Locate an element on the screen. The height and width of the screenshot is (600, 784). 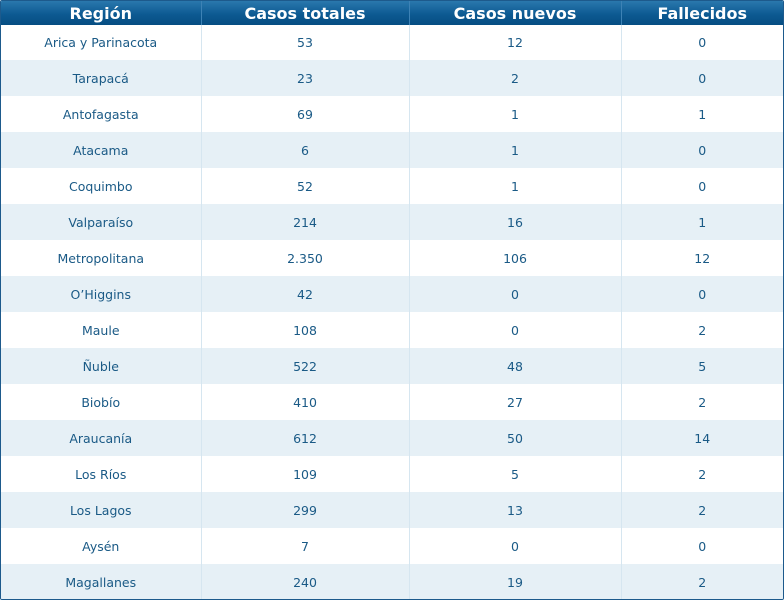
new-cases-cell: 12 is located at coordinates (514, 42).